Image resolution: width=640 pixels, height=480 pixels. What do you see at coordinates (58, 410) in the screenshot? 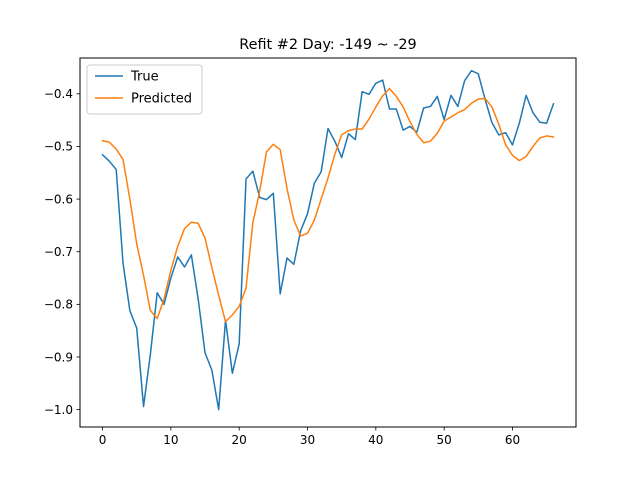
I see `y-tick-label: −1.0` at bounding box center [58, 410].